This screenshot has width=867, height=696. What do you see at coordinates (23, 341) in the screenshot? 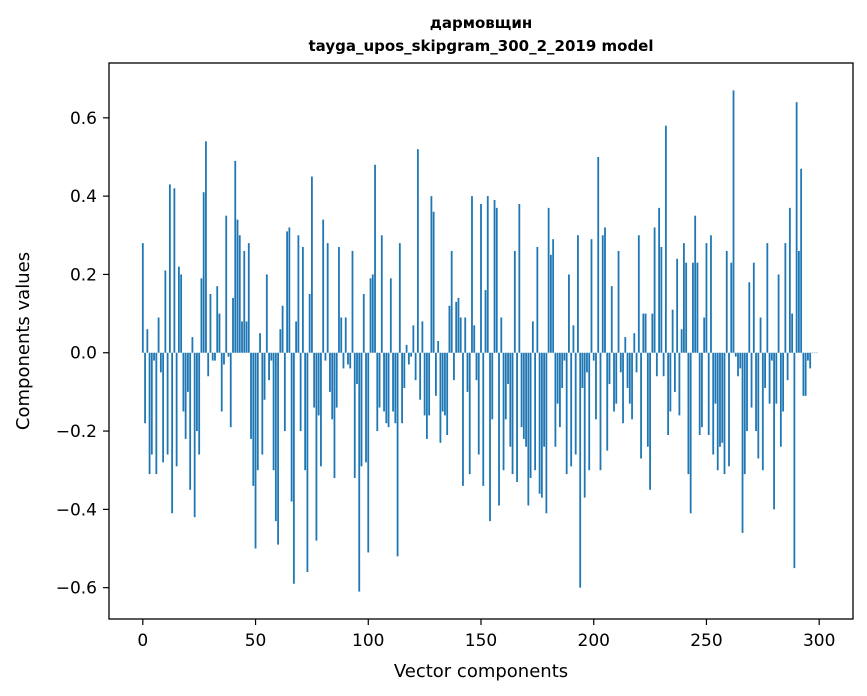
I see `y-axis-label: Components values` at bounding box center [23, 341].